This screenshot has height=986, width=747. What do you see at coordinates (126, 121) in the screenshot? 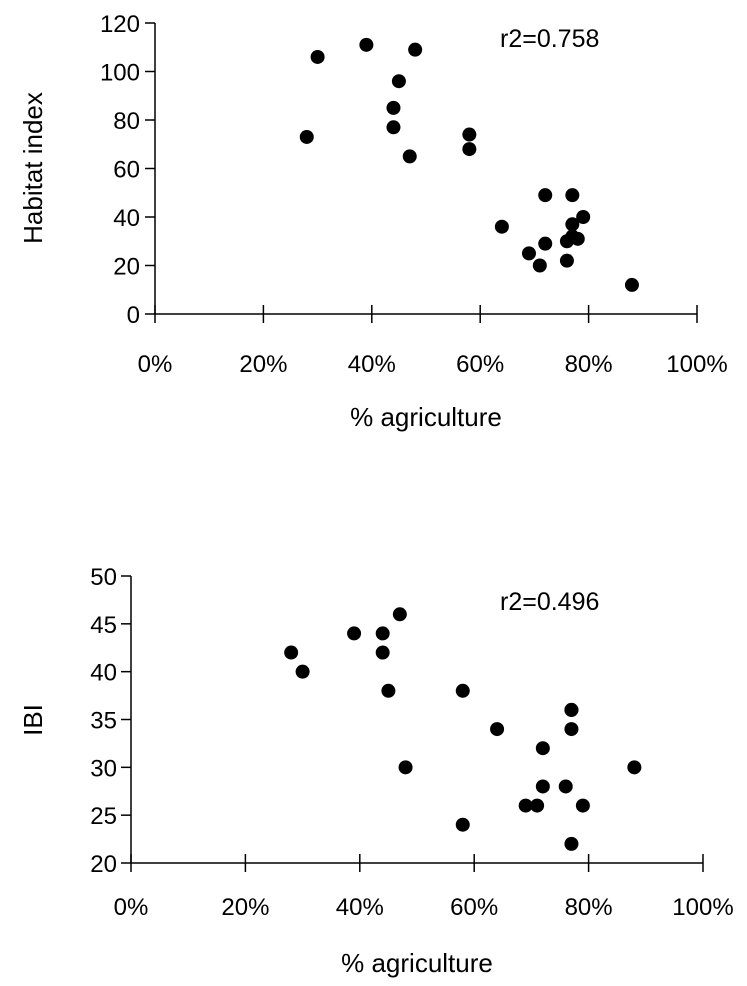
I see `y-tick-label: 80` at bounding box center [126, 121].